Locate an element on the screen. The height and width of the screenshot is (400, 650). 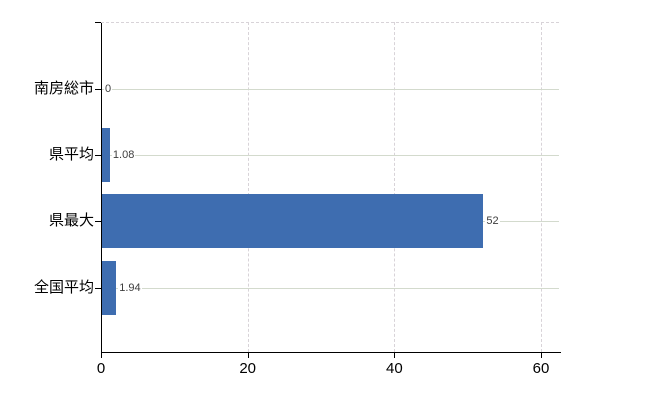
x-tick-label: 40 is located at coordinates (394, 368).